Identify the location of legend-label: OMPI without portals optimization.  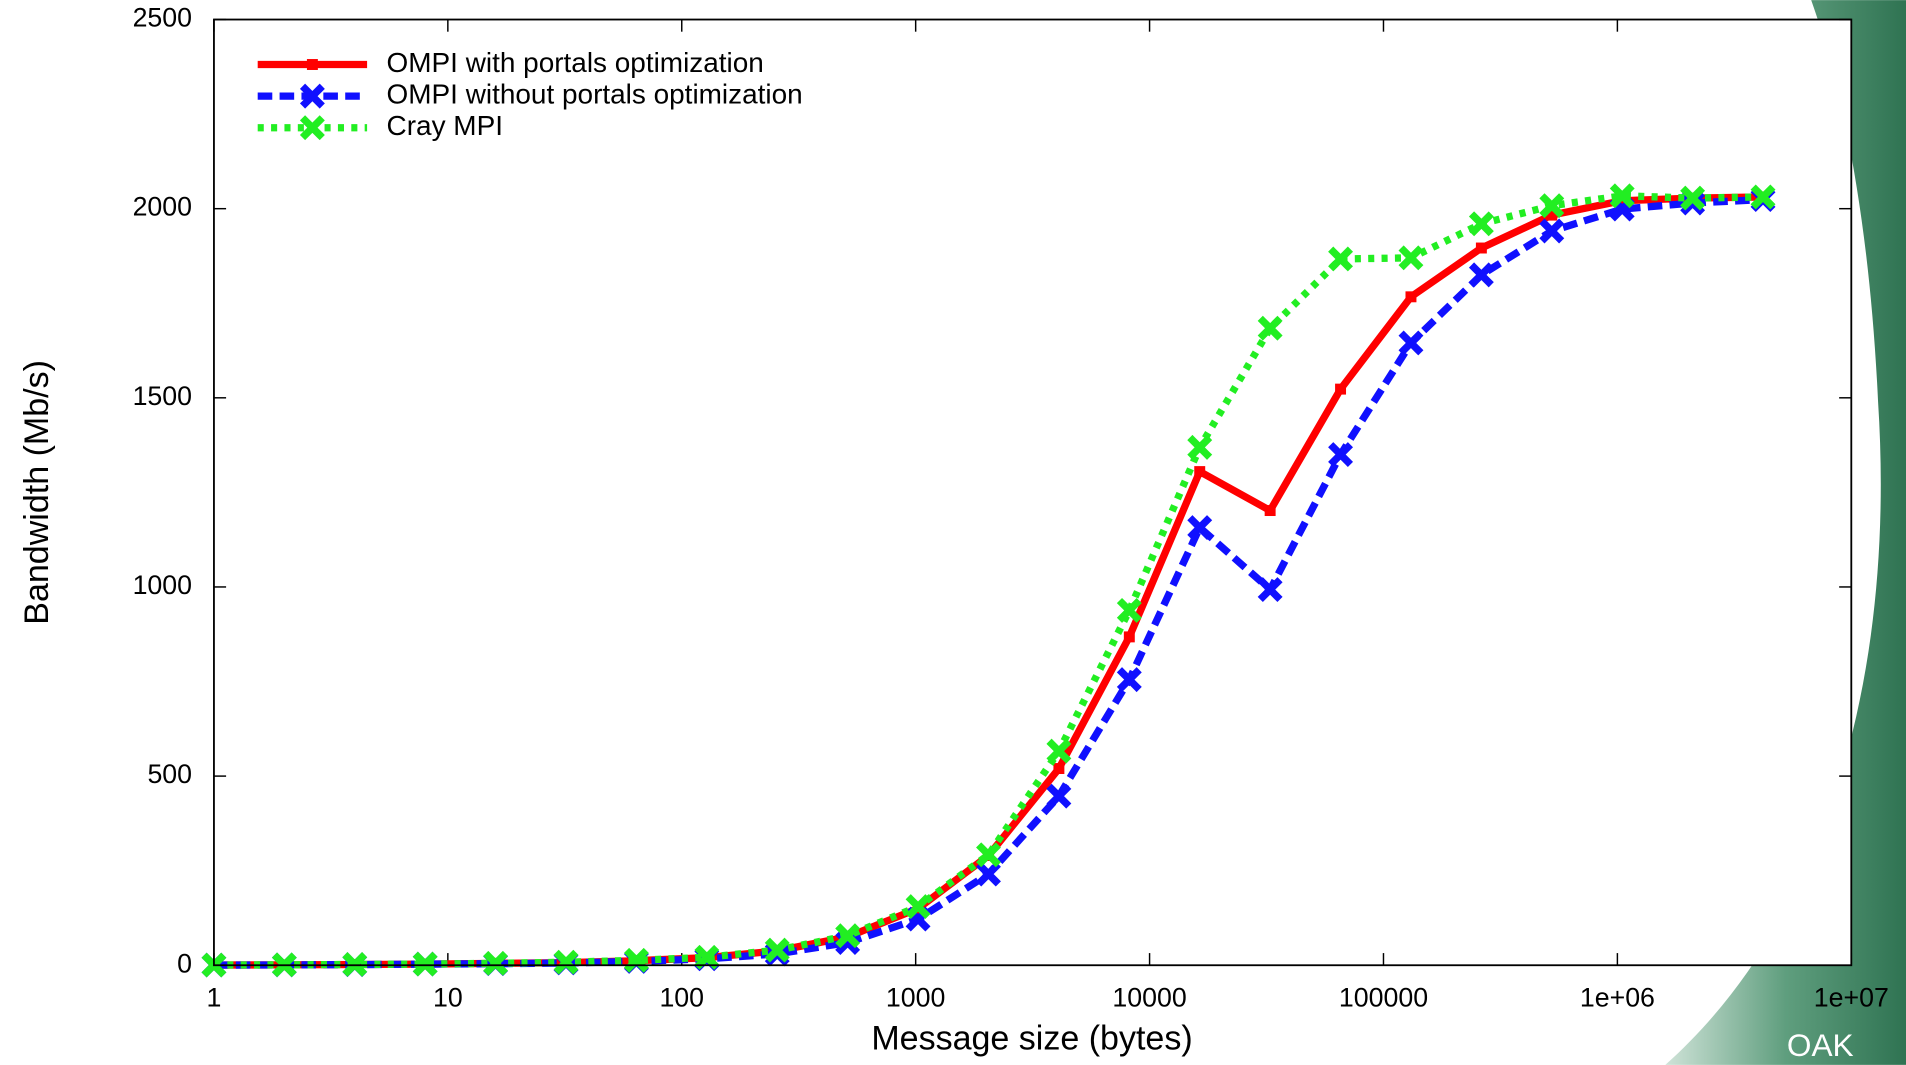
(595, 94).